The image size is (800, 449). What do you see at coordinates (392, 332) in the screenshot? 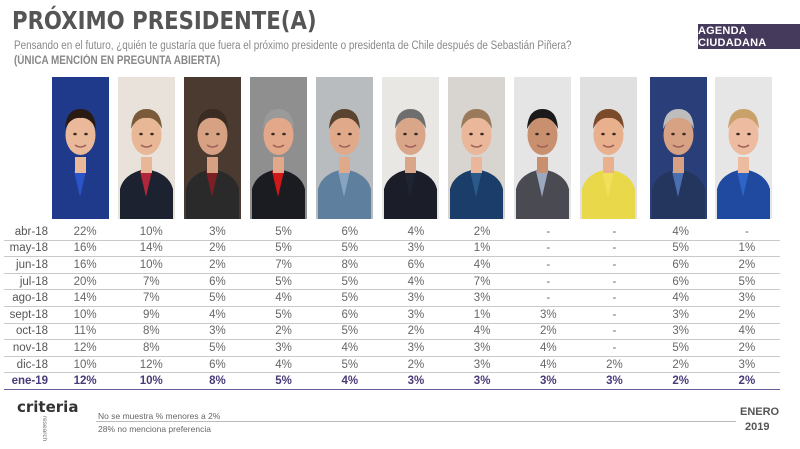
I see `table-row: oct-18 11% 8% 3% 2% 5% 2% 4% 2% -3% 4%` at bounding box center [392, 332].